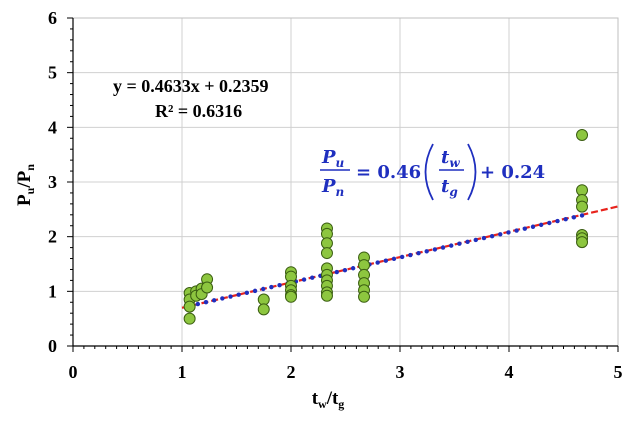 This screenshot has height=427, width=637. What do you see at coordinates (472, 172) in the screenshot?
I see `formula-right-paren` at bounding box center [472, 172].